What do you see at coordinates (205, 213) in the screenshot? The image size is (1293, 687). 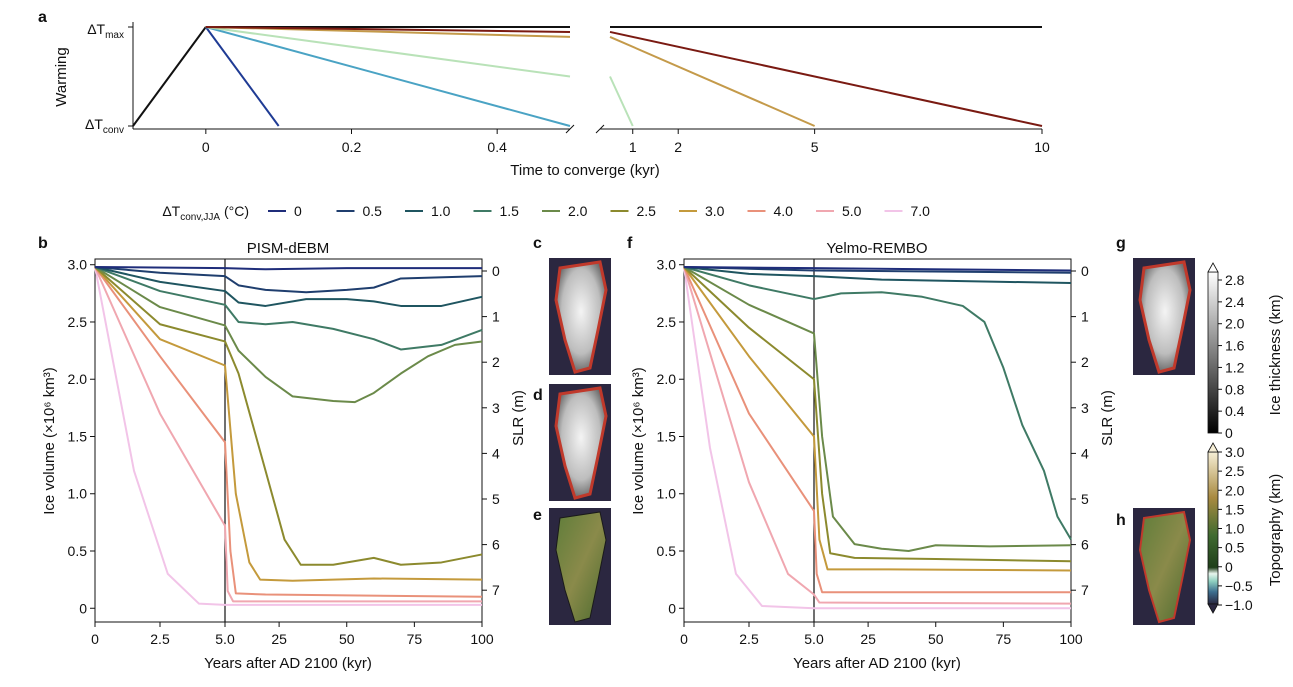 I see `legend-title: ΔTconv,JJA (°C)` at bounding box center [205, 213].